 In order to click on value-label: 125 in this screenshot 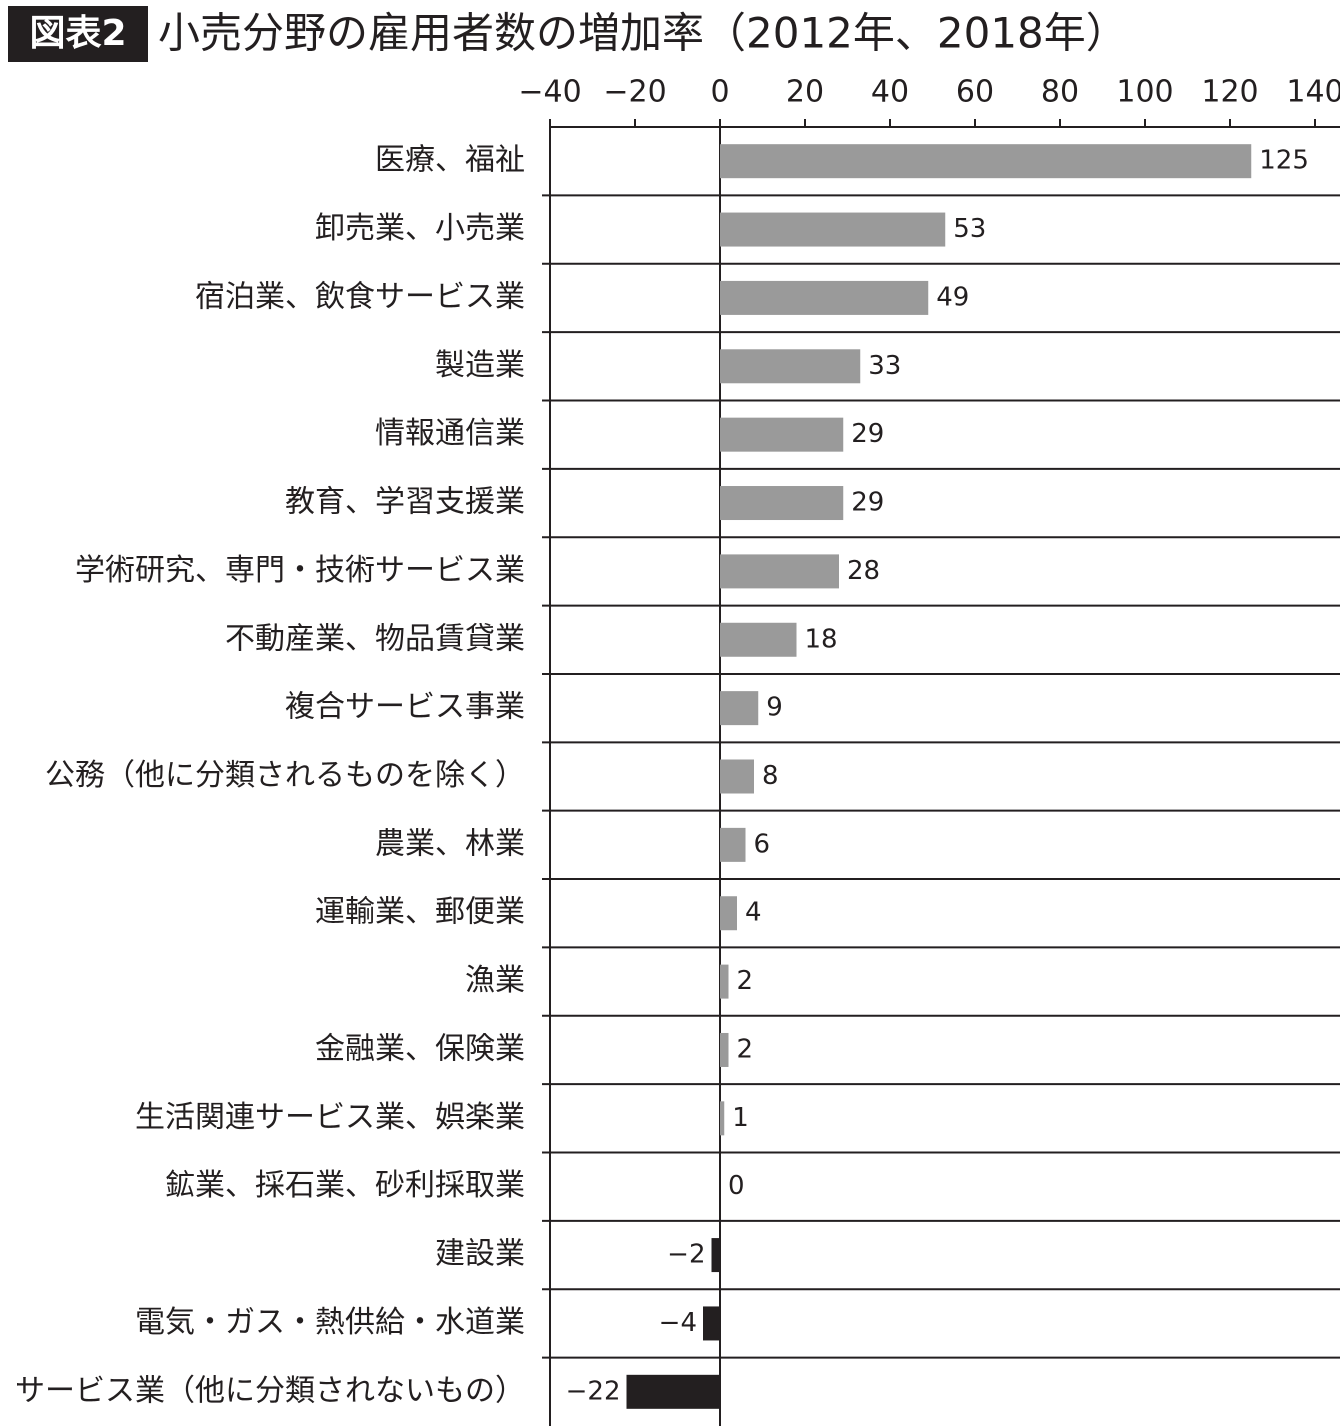, I will do `click(1284, 161)`.